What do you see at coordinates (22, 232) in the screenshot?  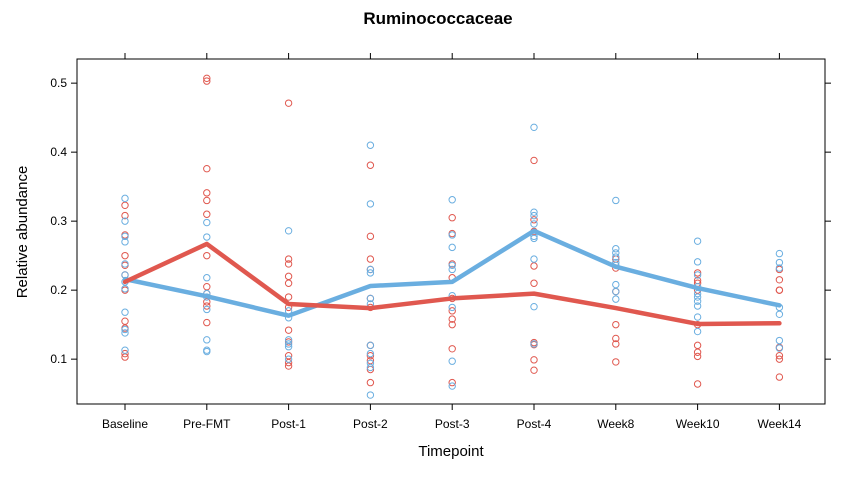 I see `y-axis-label: Relative abundance` at bounding box center [22, 232].